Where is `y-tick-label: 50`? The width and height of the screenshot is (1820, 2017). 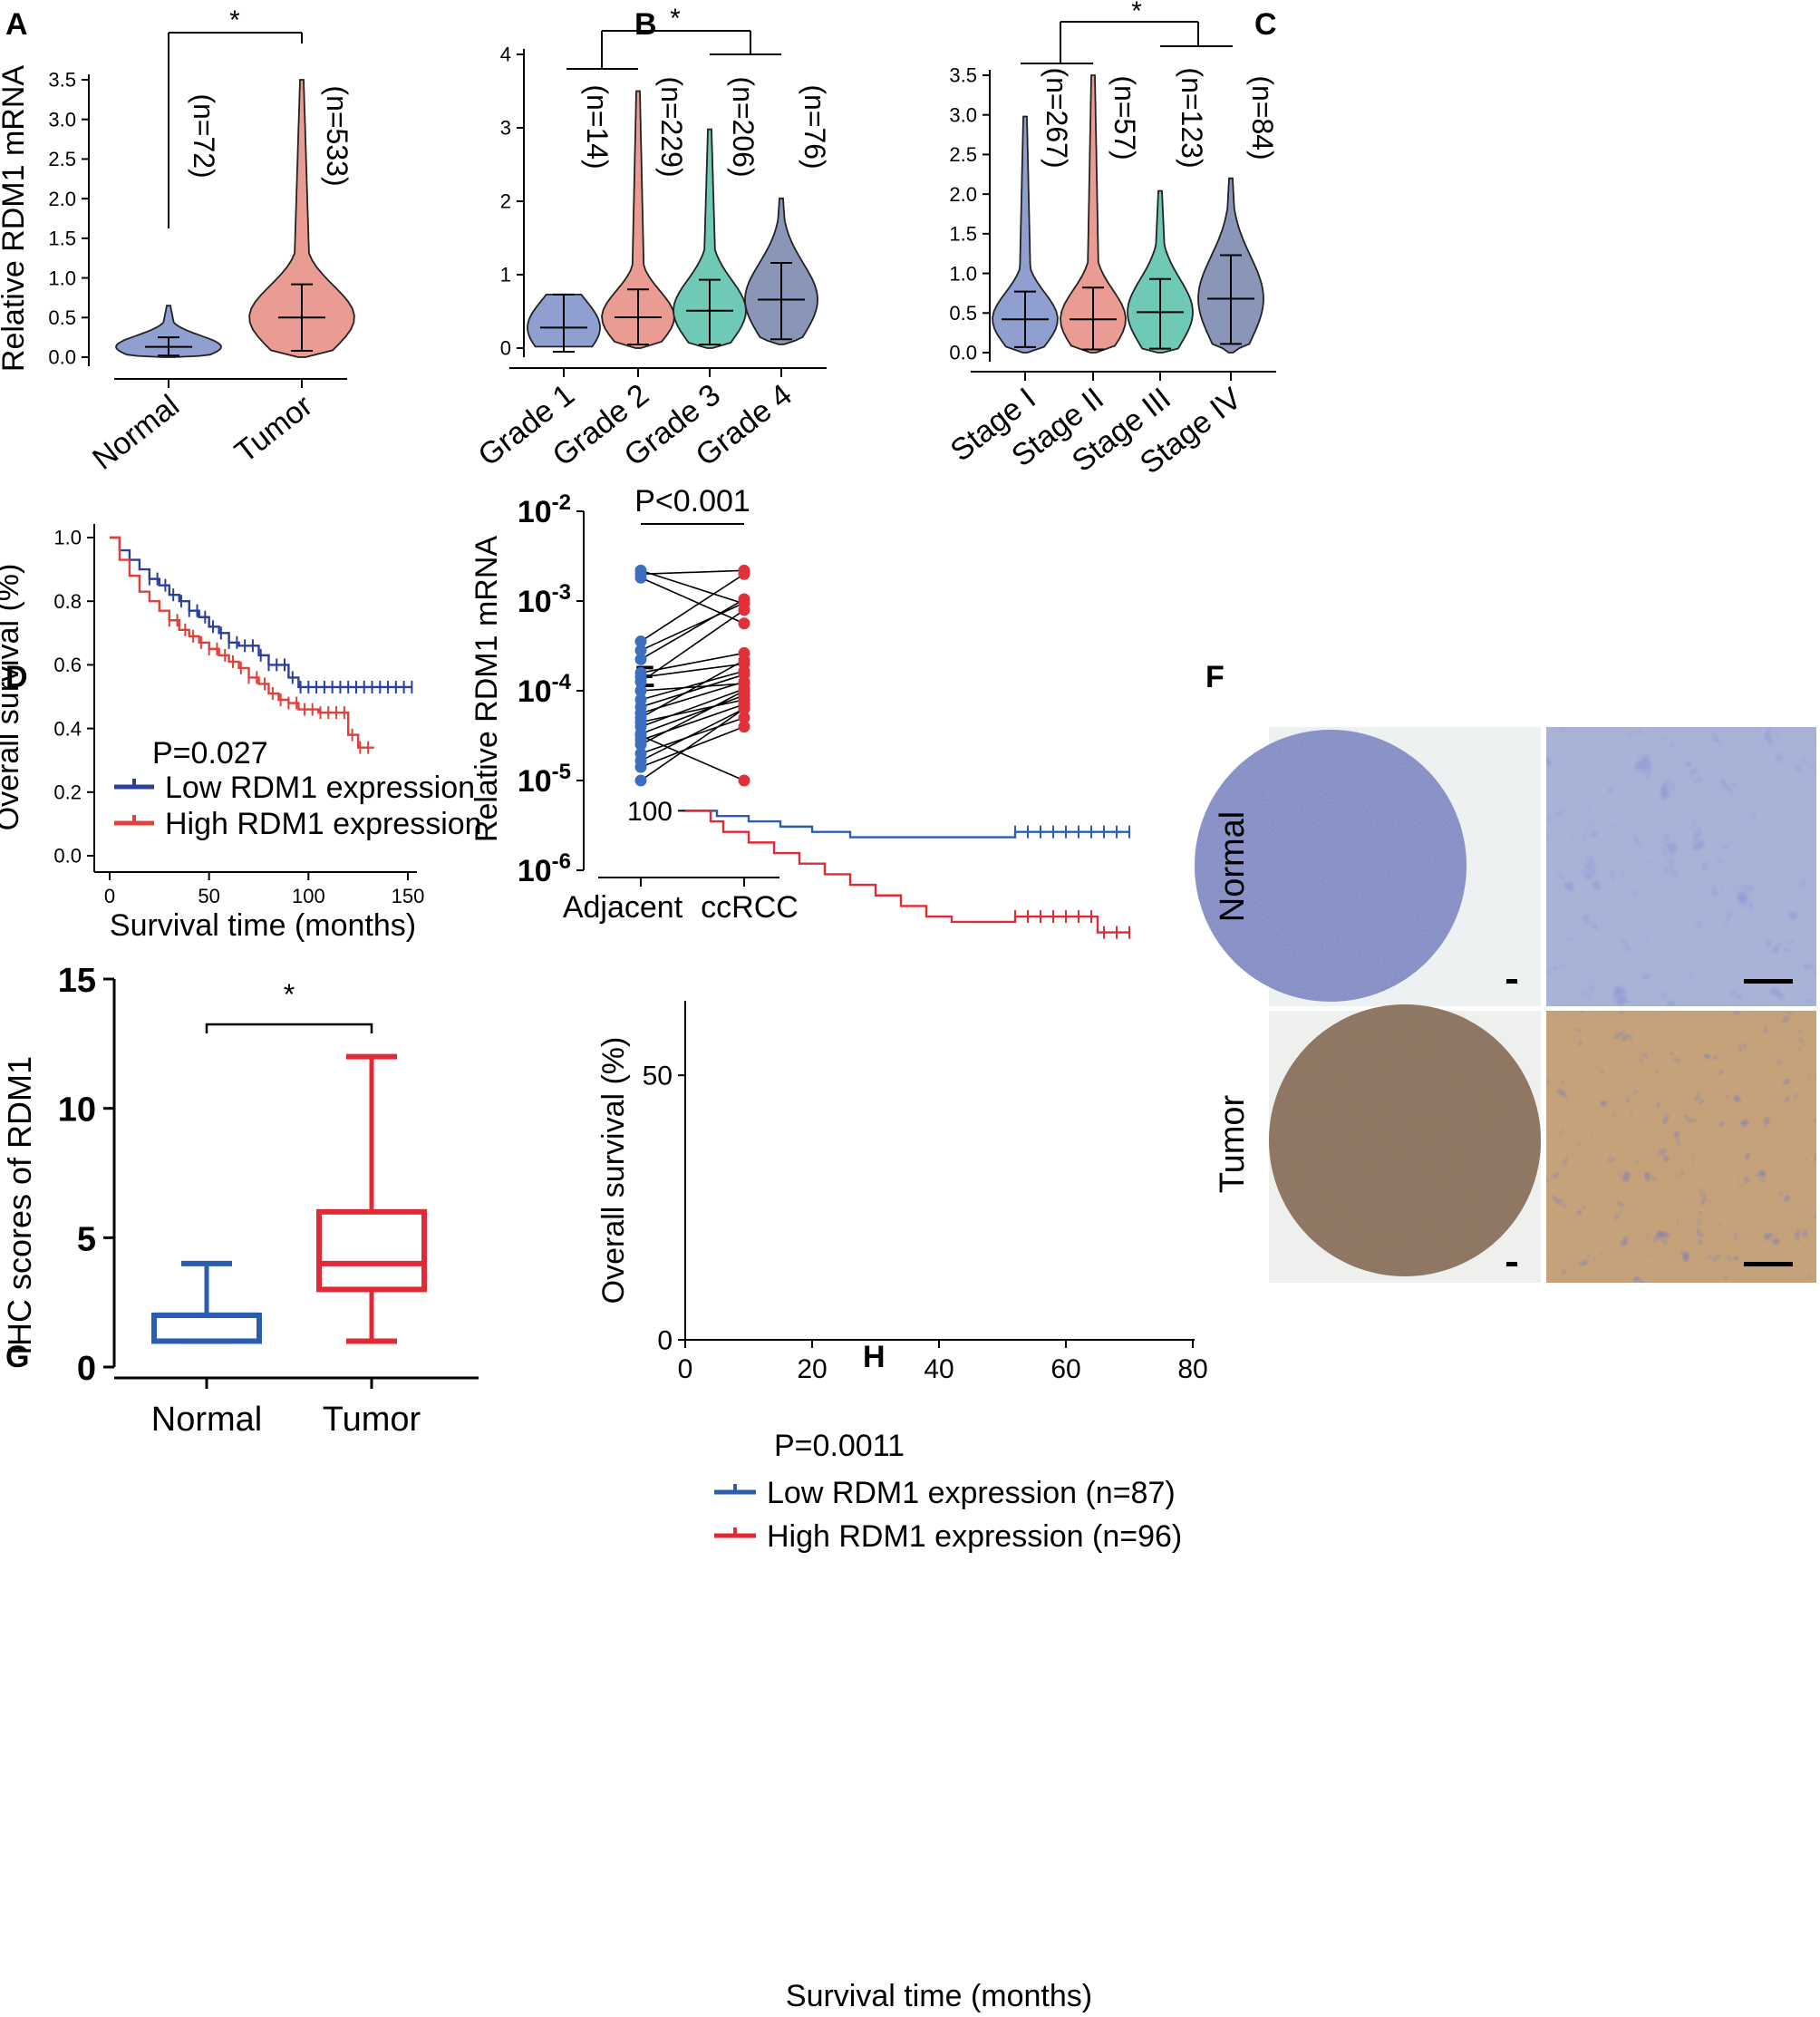
y-tick-label: 50 is located at coordinates (658, 1076).